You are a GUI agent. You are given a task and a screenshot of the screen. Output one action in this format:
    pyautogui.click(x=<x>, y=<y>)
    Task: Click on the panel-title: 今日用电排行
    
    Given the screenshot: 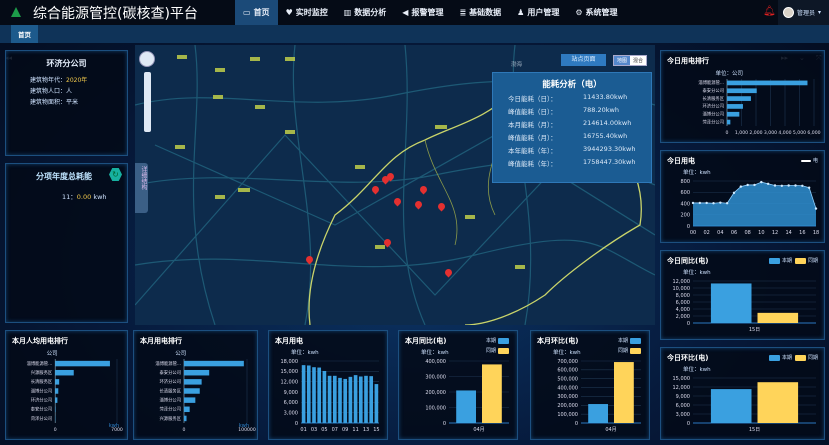 What is the action you would take?
    pyautogui.click(x=688, y=61)
    